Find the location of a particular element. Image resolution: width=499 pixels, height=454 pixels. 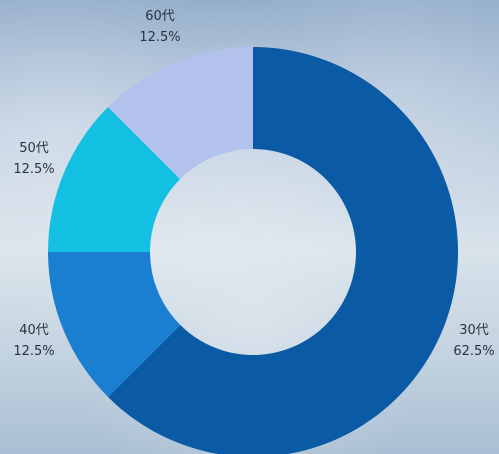

slice-category-label: 60代 is located at coordinates (160, 16).